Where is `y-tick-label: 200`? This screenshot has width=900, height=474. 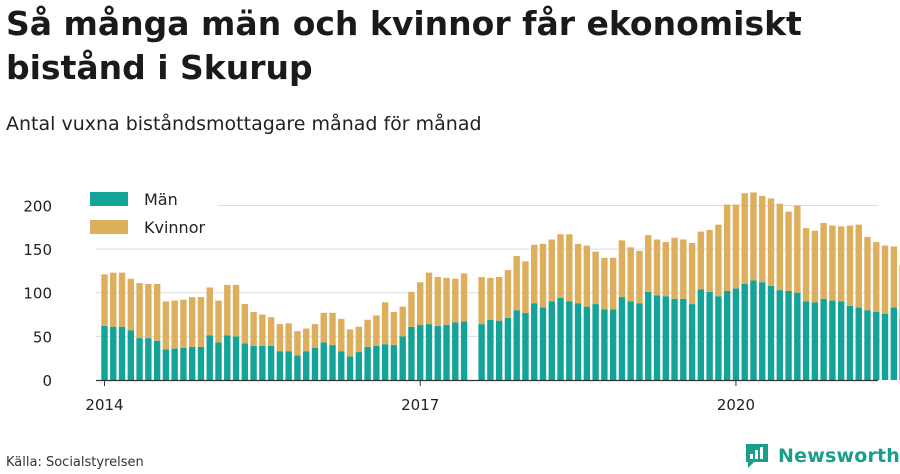
y-tick-label: 200 is located at coordinates (37, 206).